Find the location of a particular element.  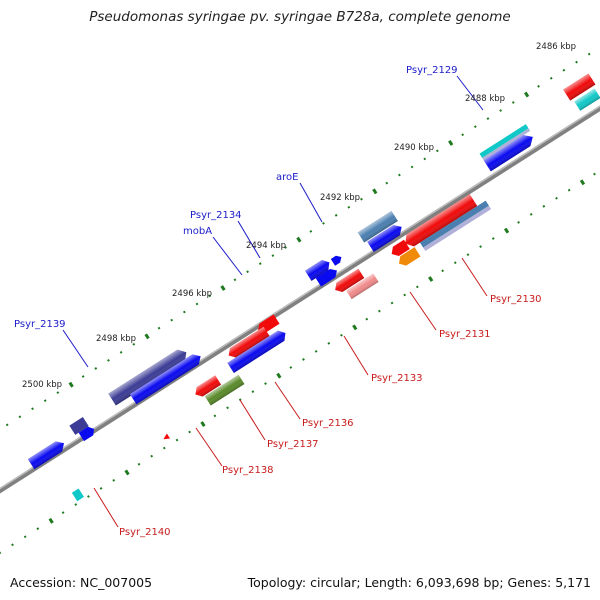

gene-label-mobA: mobA is located at coordinates (197, 231).